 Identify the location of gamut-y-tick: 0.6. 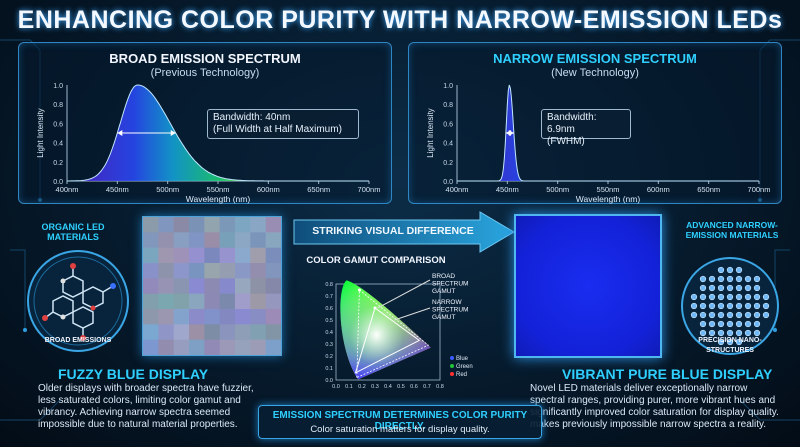
(329, 309).